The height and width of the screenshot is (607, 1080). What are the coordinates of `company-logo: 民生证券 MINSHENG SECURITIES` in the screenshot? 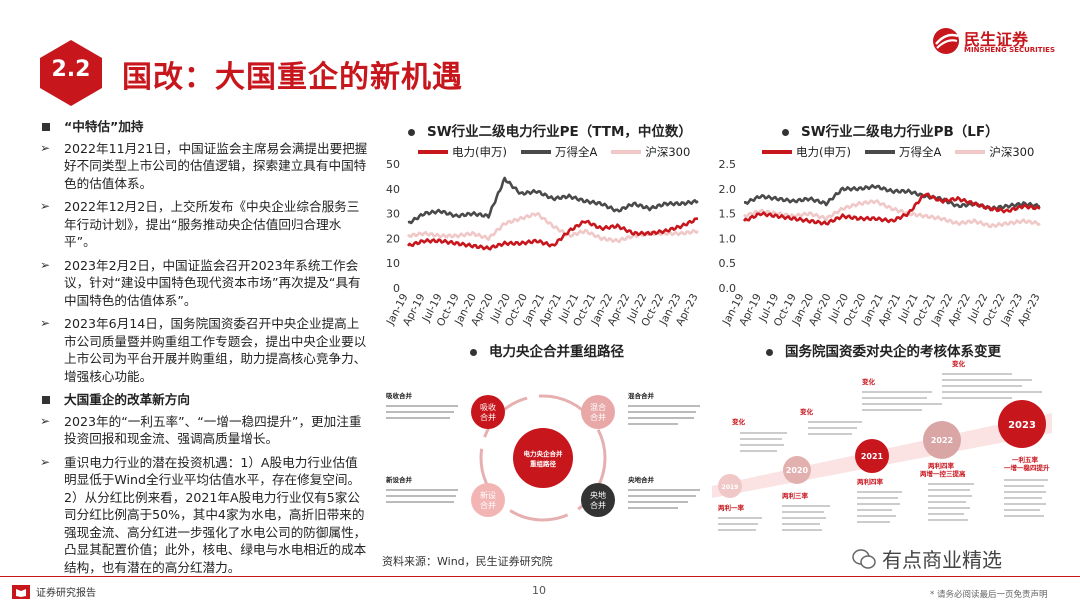 It's located at (993, 41).